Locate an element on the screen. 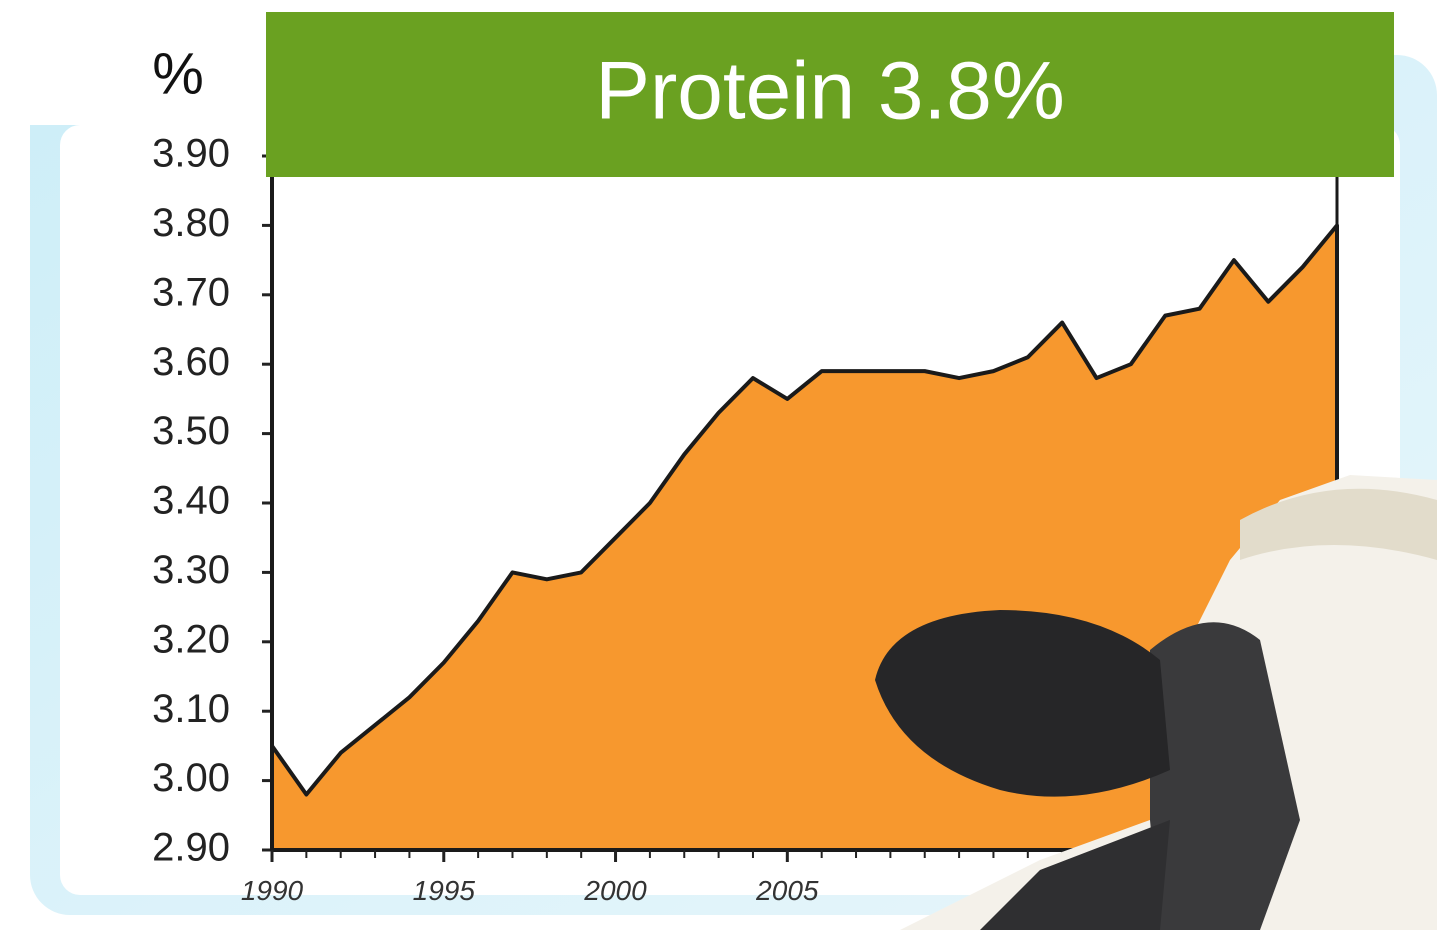 The width and height of the screenshot is (1437, 930). title-banner is located at coordinates (830, 94).